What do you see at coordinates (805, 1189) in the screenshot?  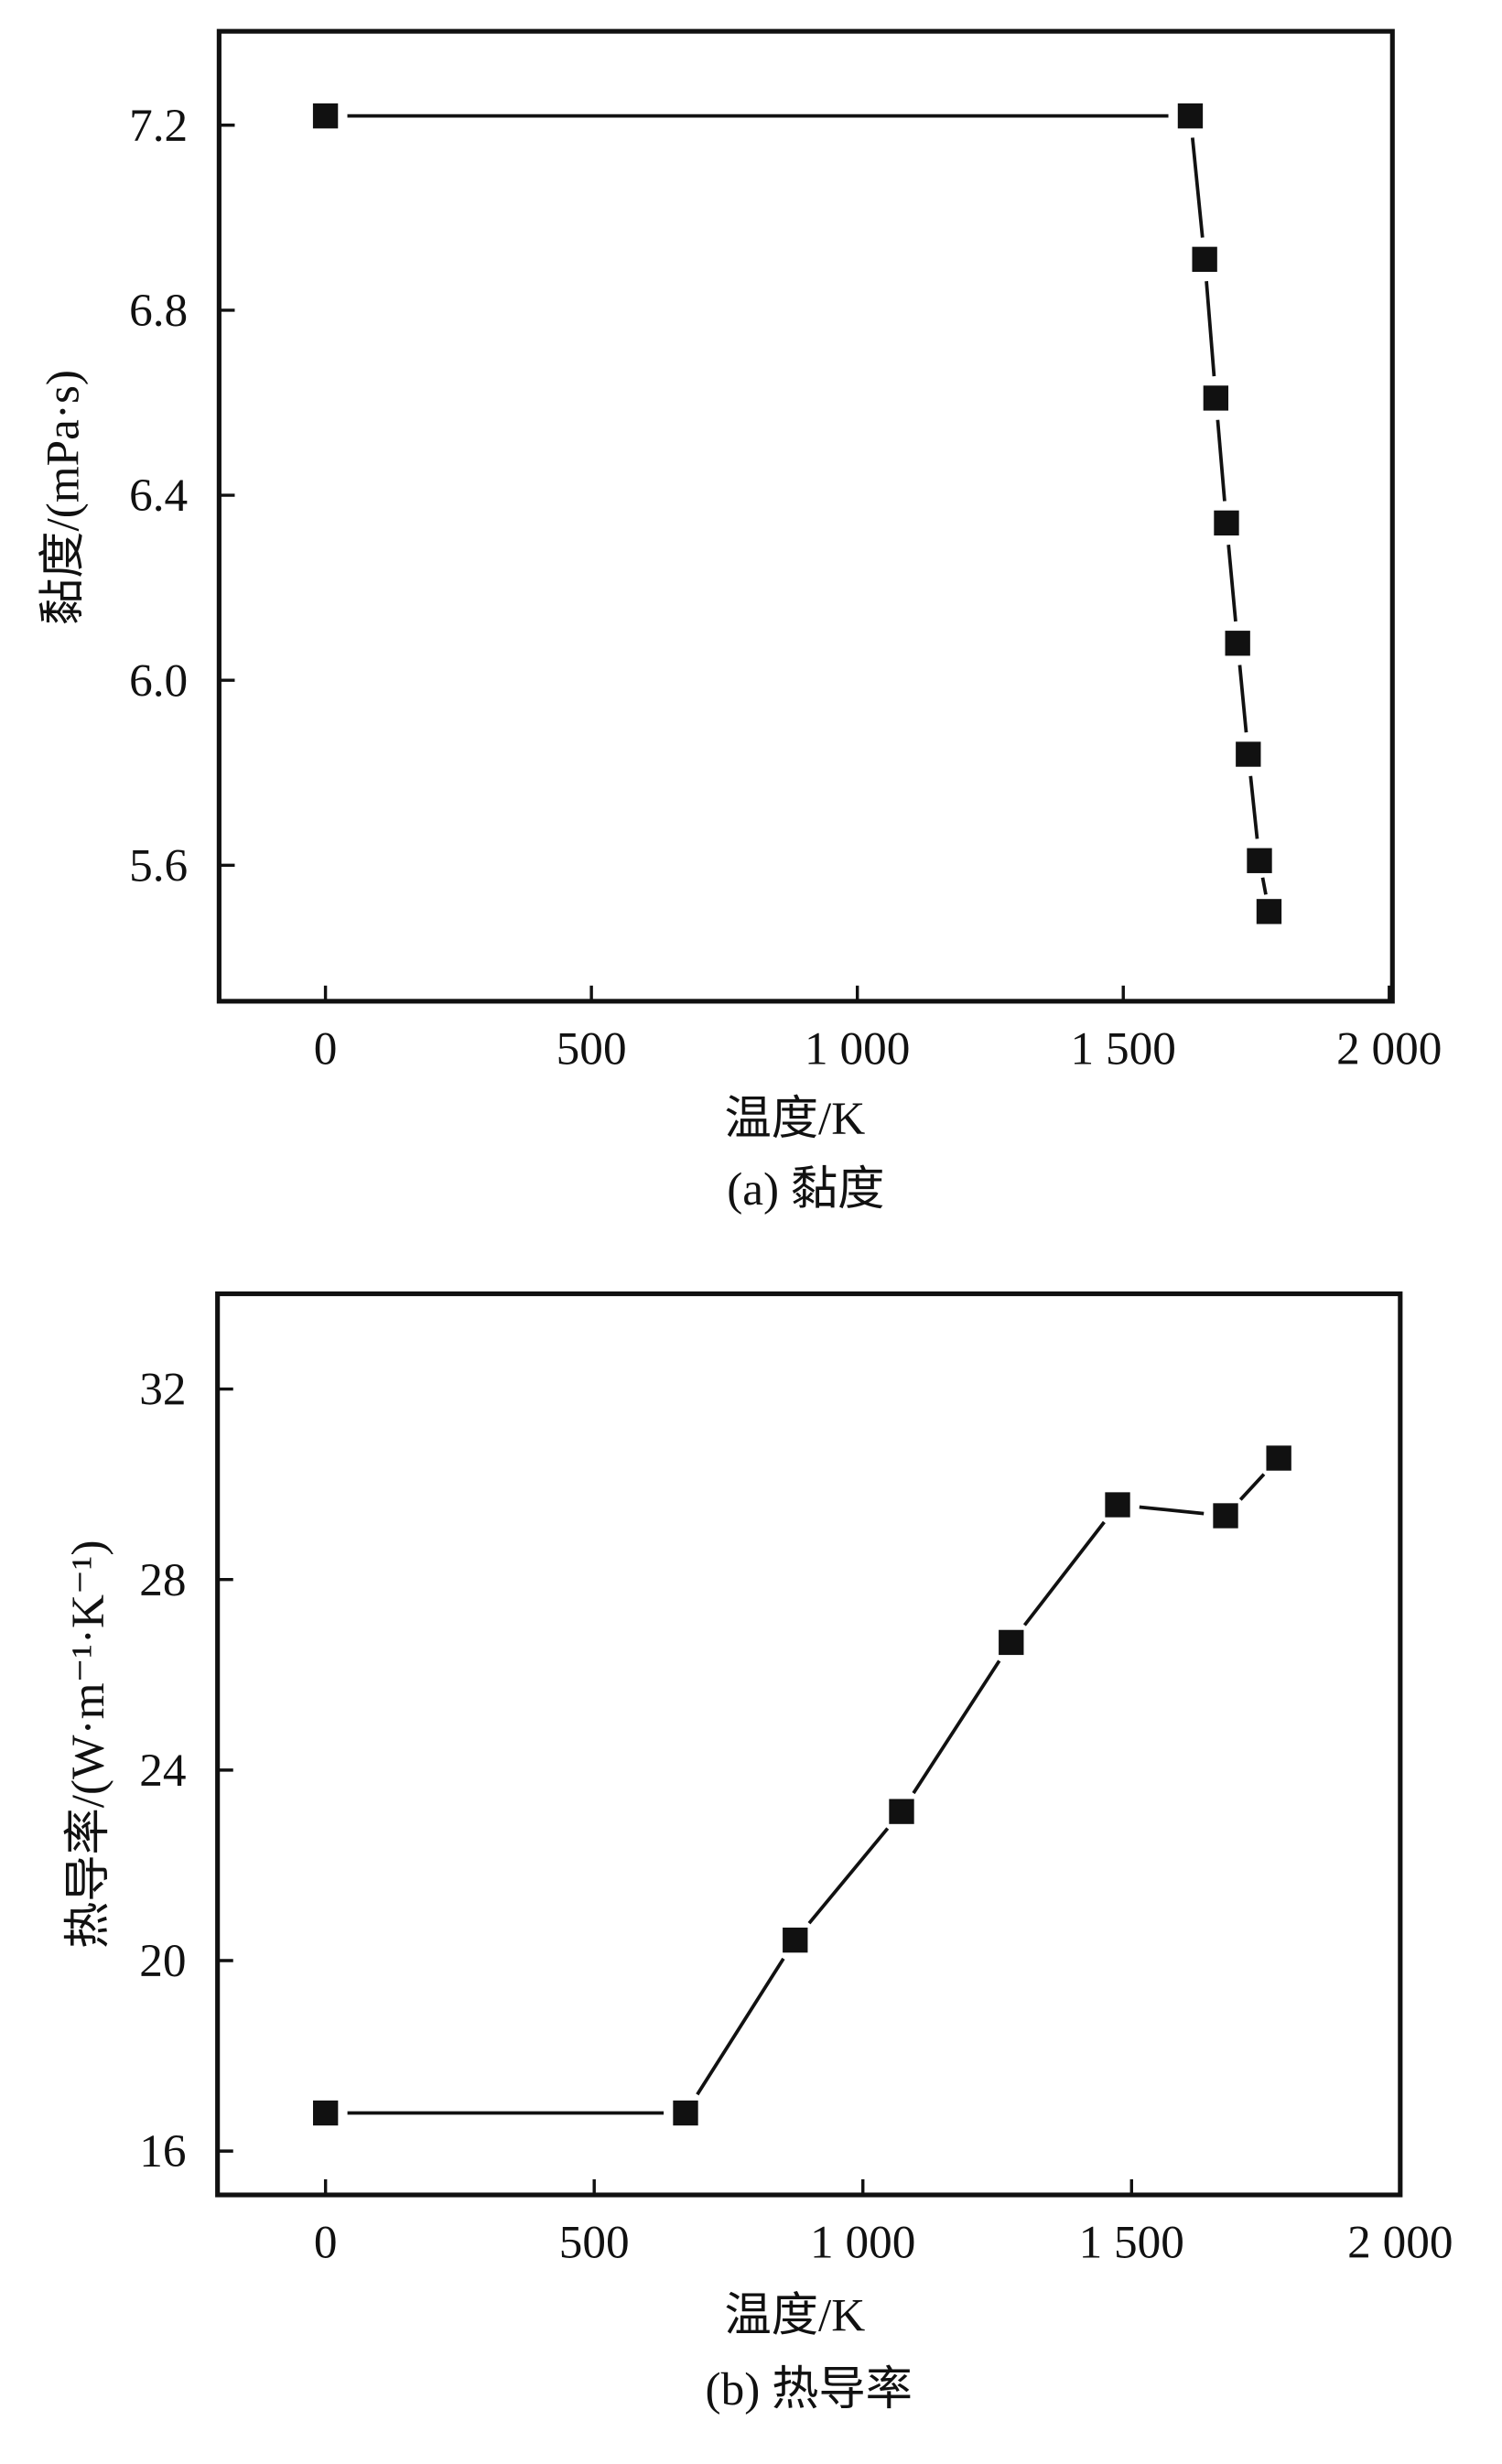 I see `chart-caption: (a) 黏度` at bounding box center [805, 1189].